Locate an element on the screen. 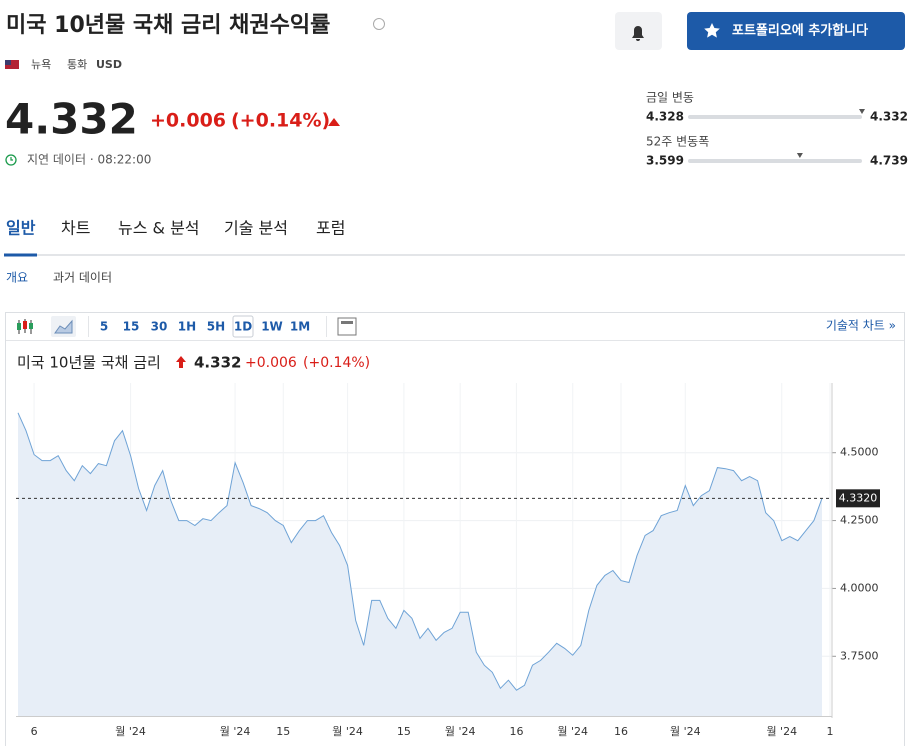  x-tick-label: 6 is located at coordinates (34, 731).